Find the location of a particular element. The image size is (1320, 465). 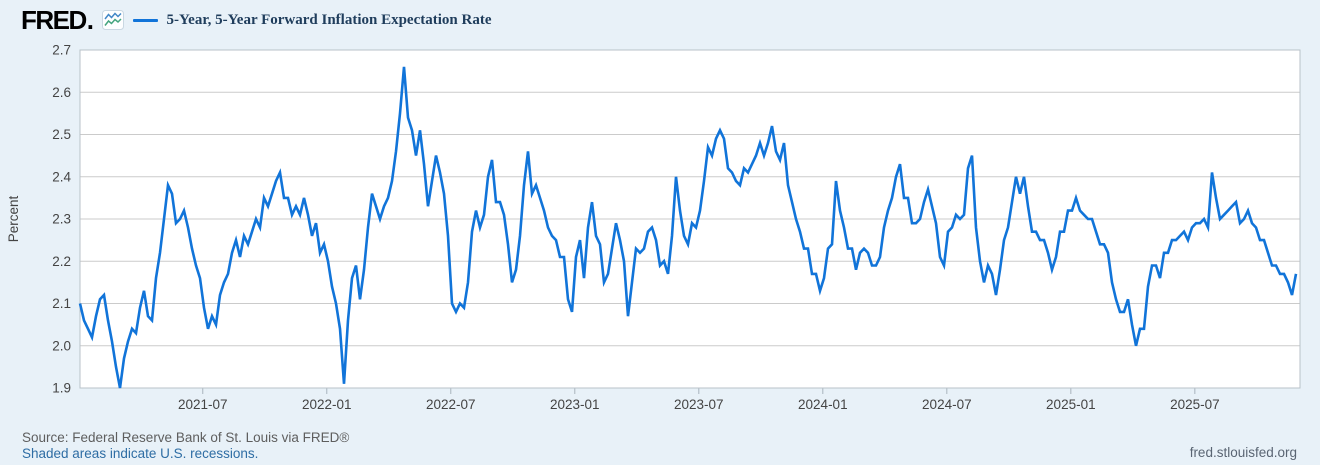

y-tick-label: 2.4 is located at coordinates (61, 176).